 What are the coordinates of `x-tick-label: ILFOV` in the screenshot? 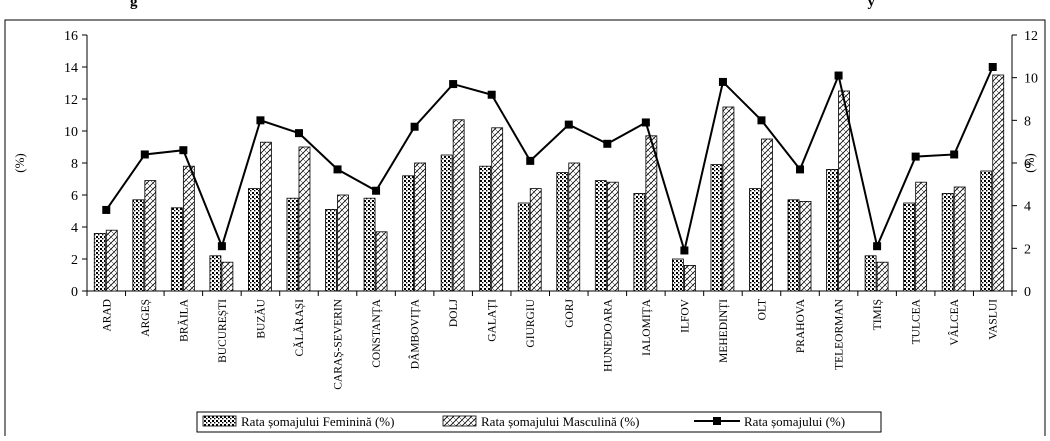 It's located at (685, 315).